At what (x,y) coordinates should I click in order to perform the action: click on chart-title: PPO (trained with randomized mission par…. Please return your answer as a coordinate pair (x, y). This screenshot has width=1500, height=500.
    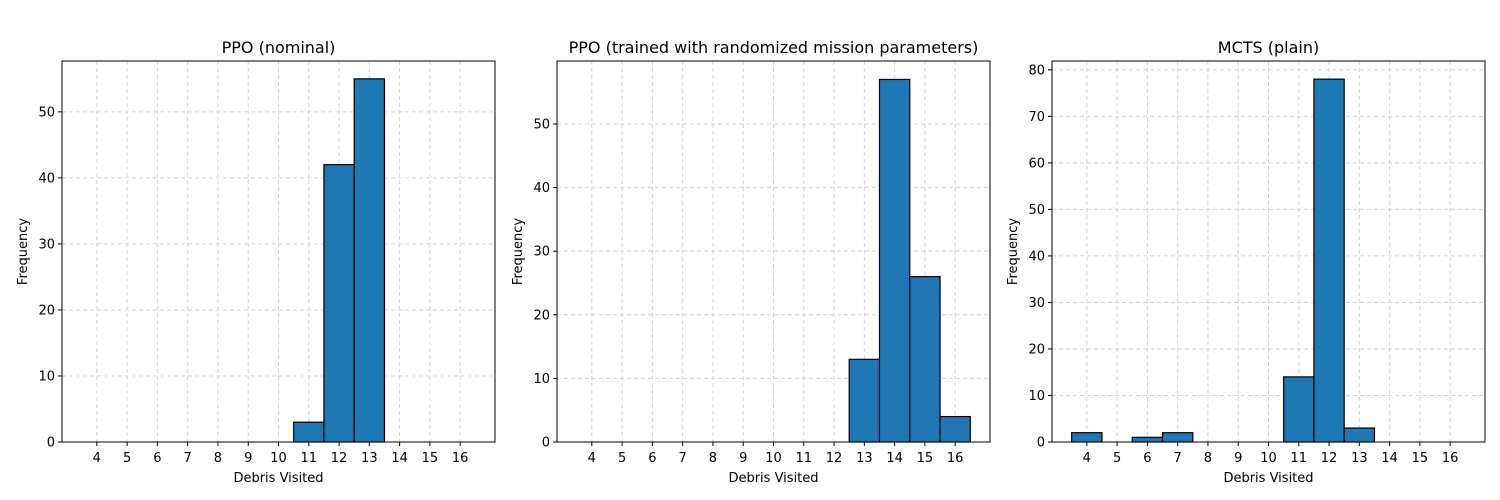
    Looking at the image, I should click on (774, 47).